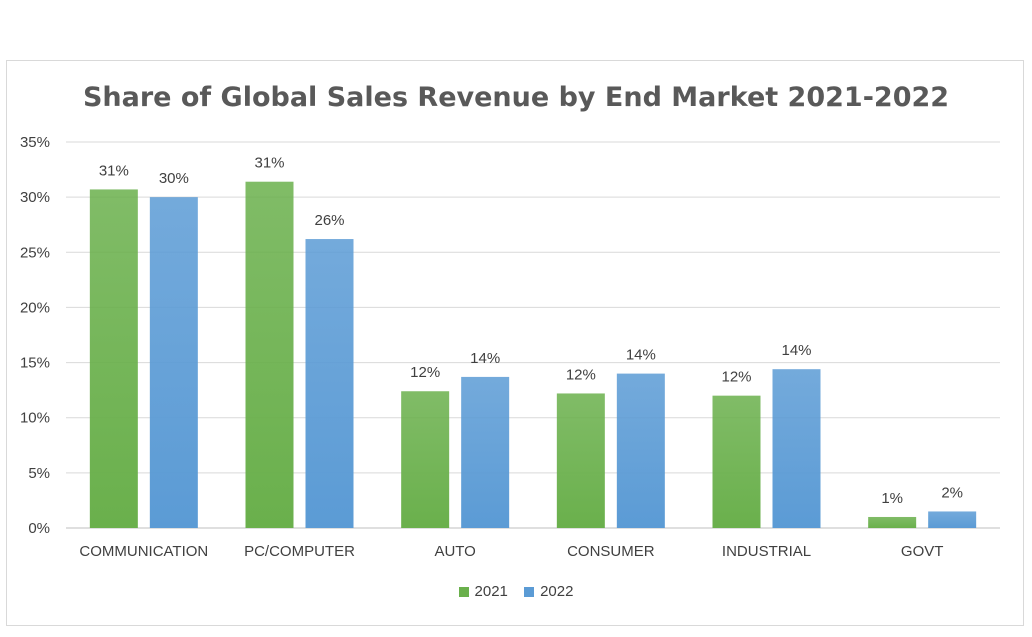  Describe the element at coordinates (516, 592) in the screenshot. I see `legend: 2021 2022` at that location.